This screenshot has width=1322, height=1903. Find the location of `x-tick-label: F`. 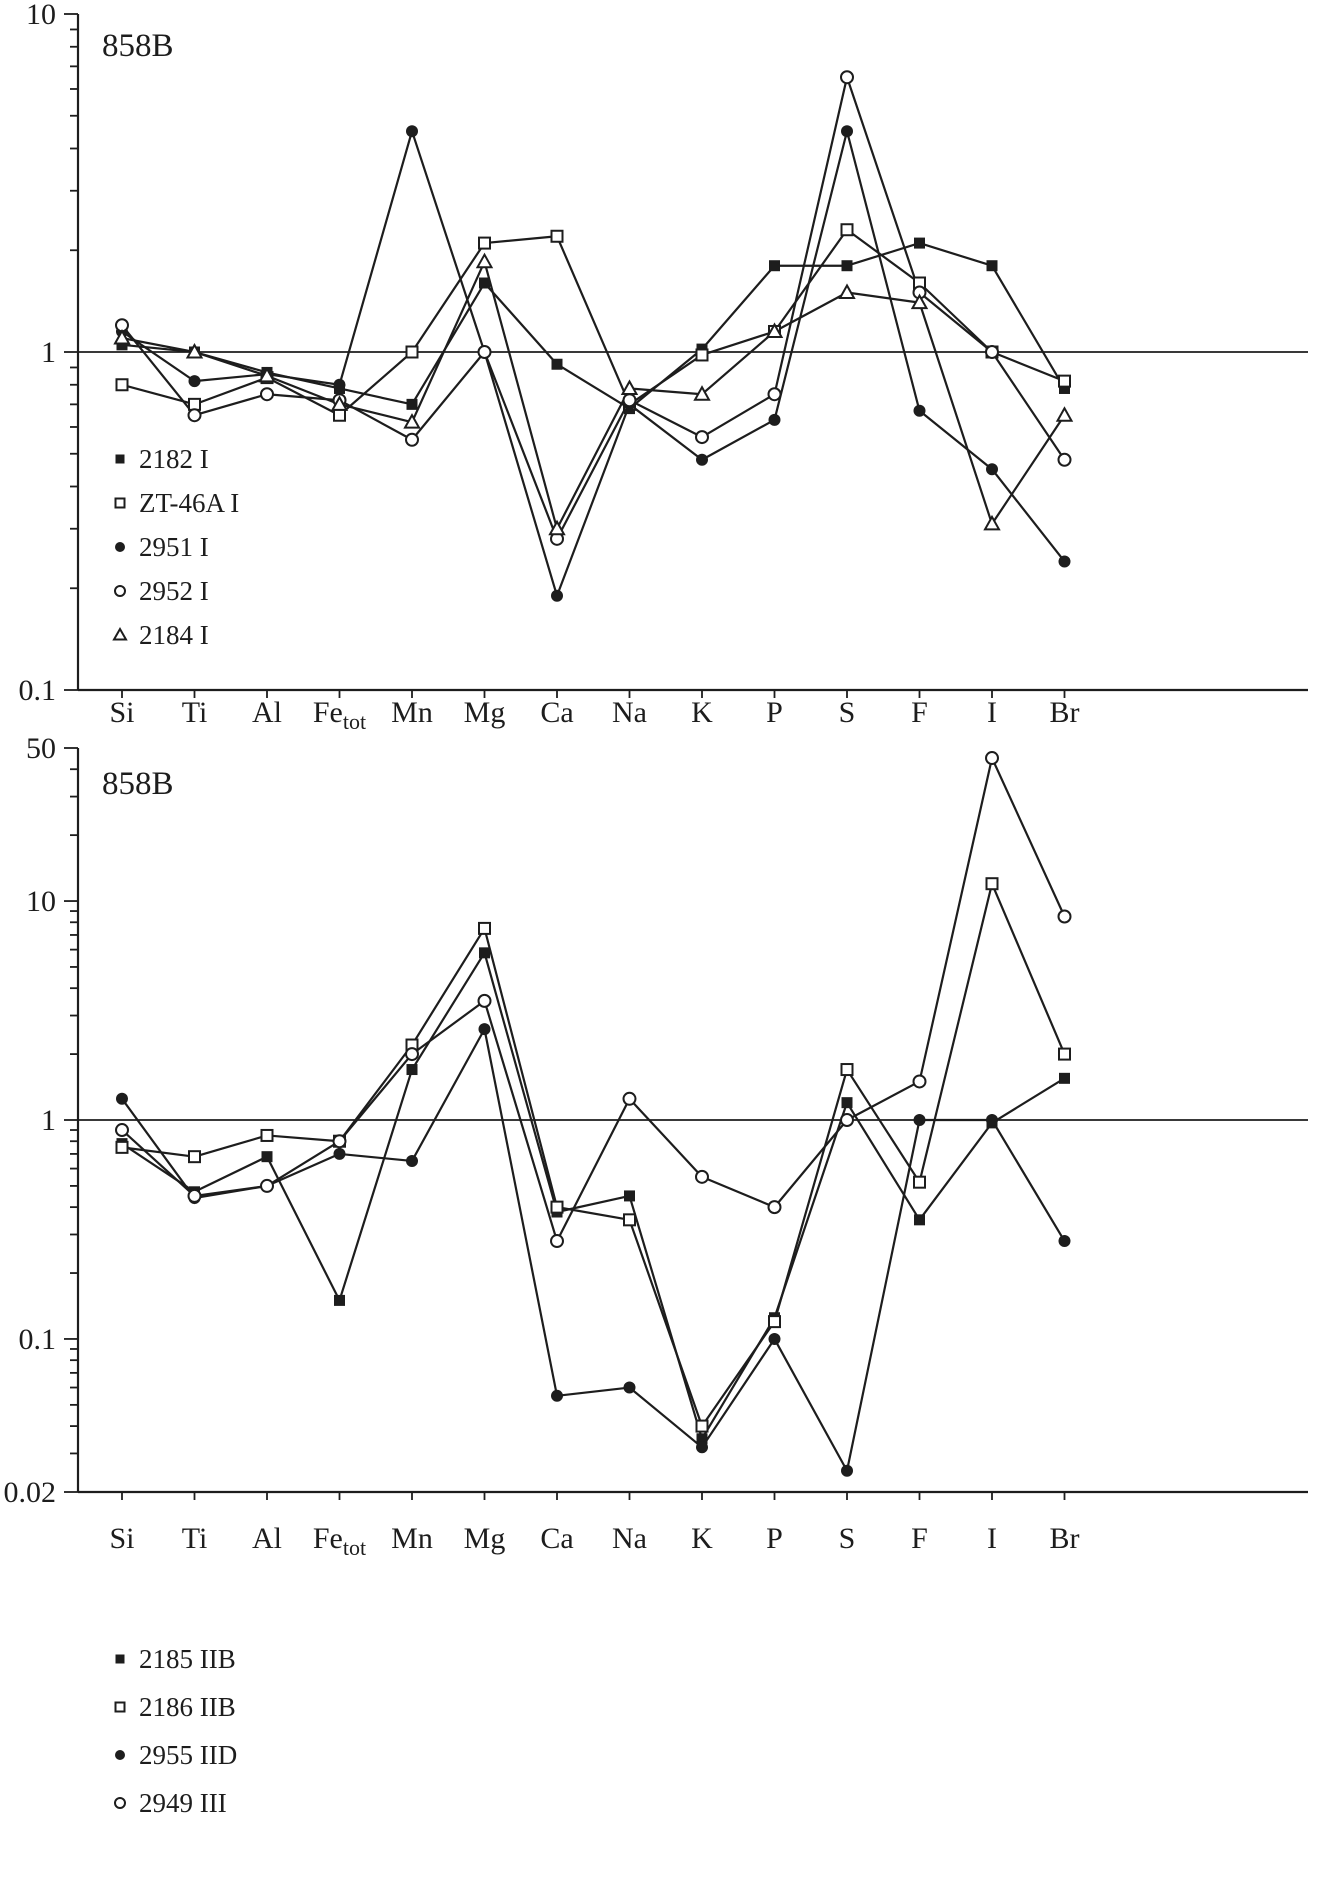

x-tick-label: F is located at coordinates (919, 712).